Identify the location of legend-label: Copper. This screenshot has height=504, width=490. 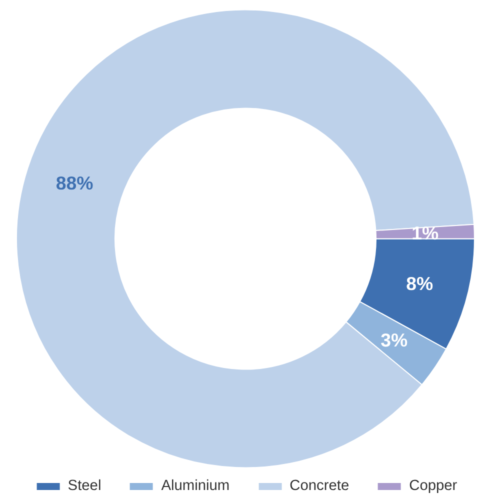
(433, 486).